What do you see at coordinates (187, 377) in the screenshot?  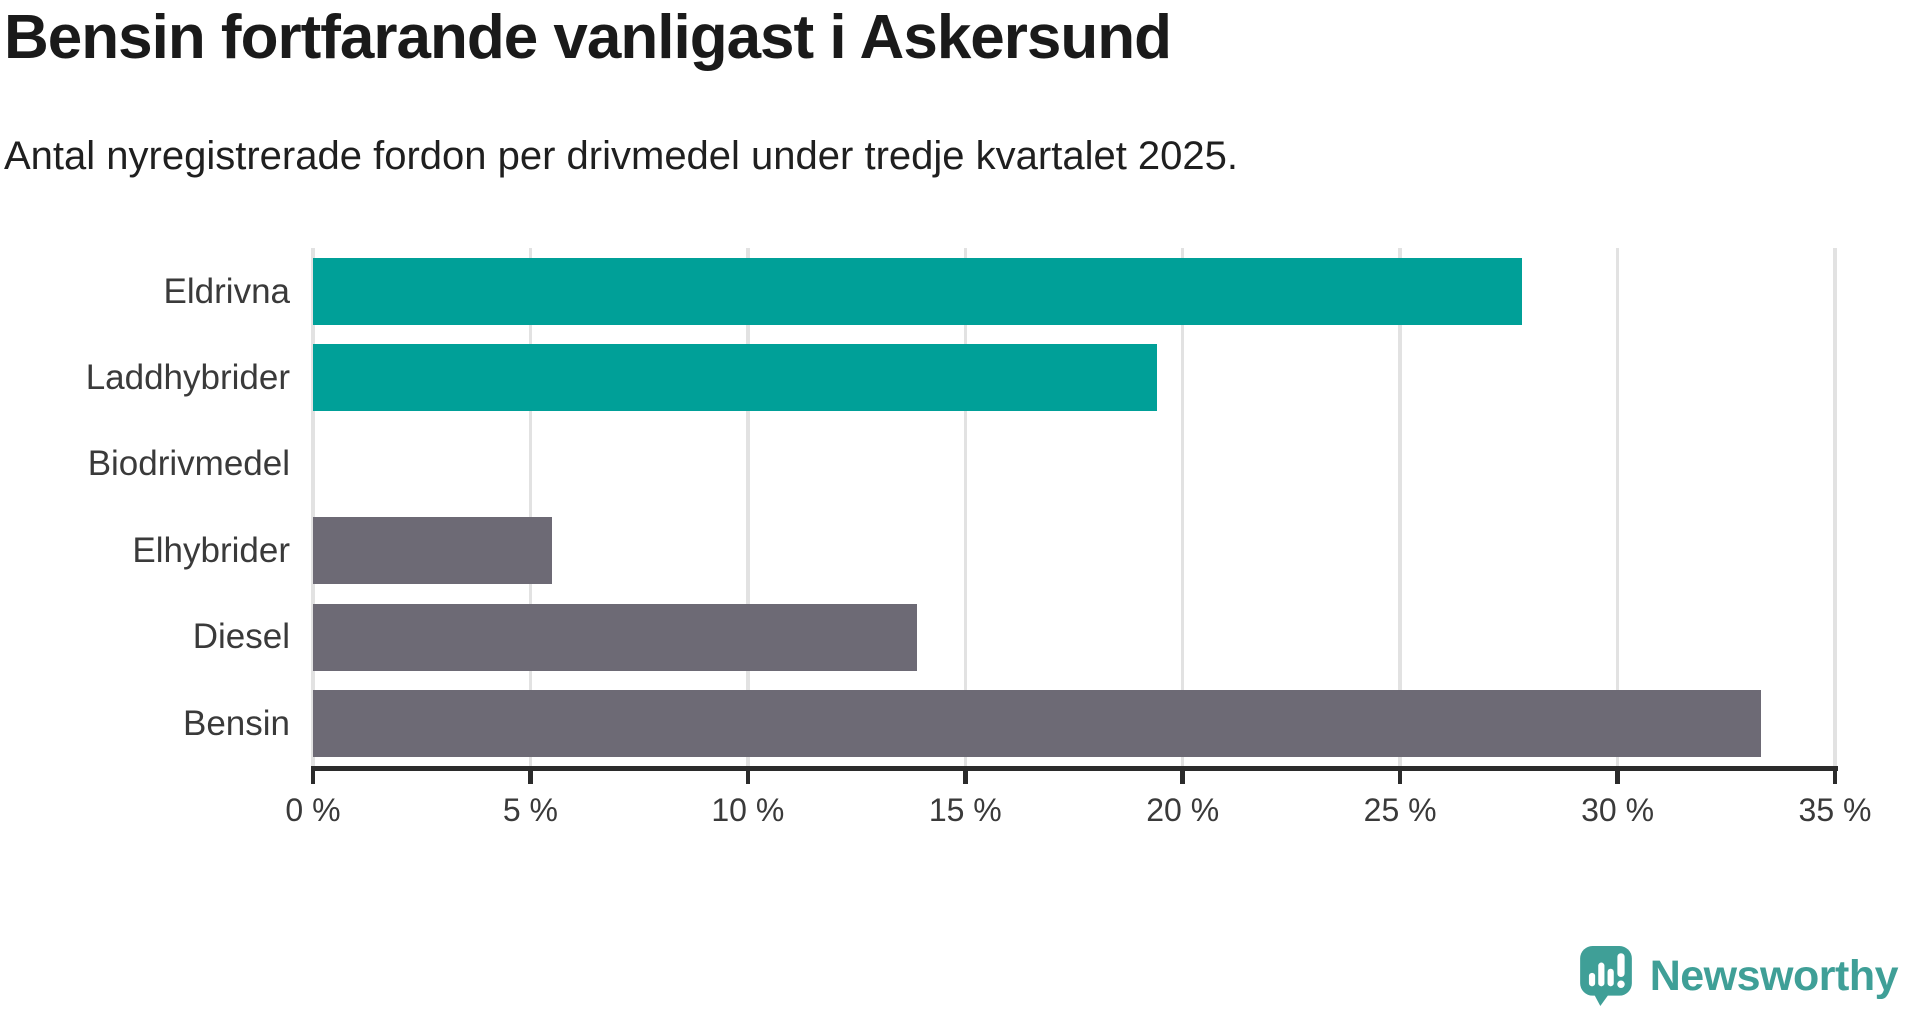 I see `category-label-laddhybrider: Laddhybrider` at bounding box center [187, 377].